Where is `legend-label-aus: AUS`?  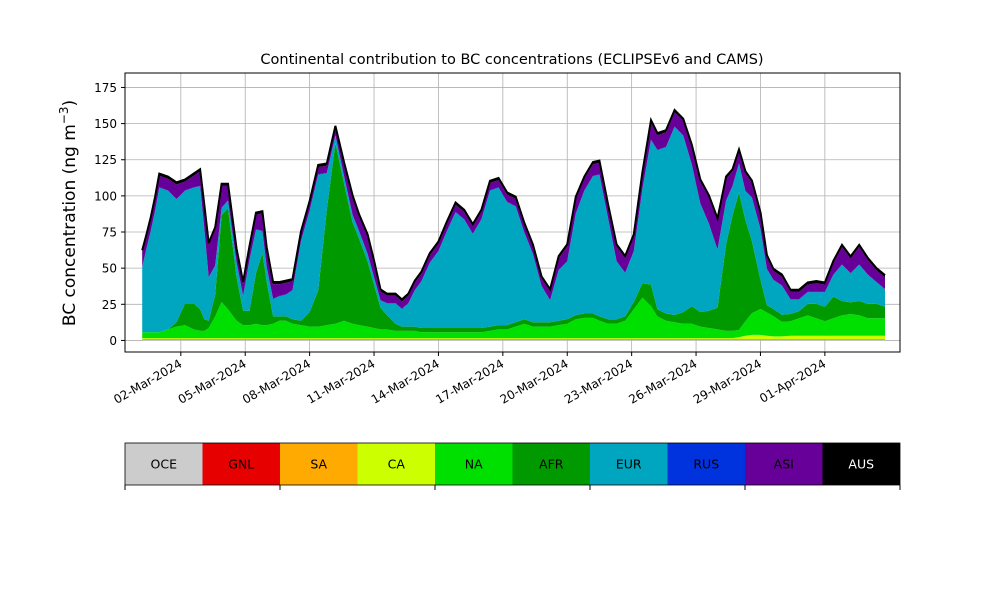 legend-label-aus: AUS is located at coordinates (861, 464).